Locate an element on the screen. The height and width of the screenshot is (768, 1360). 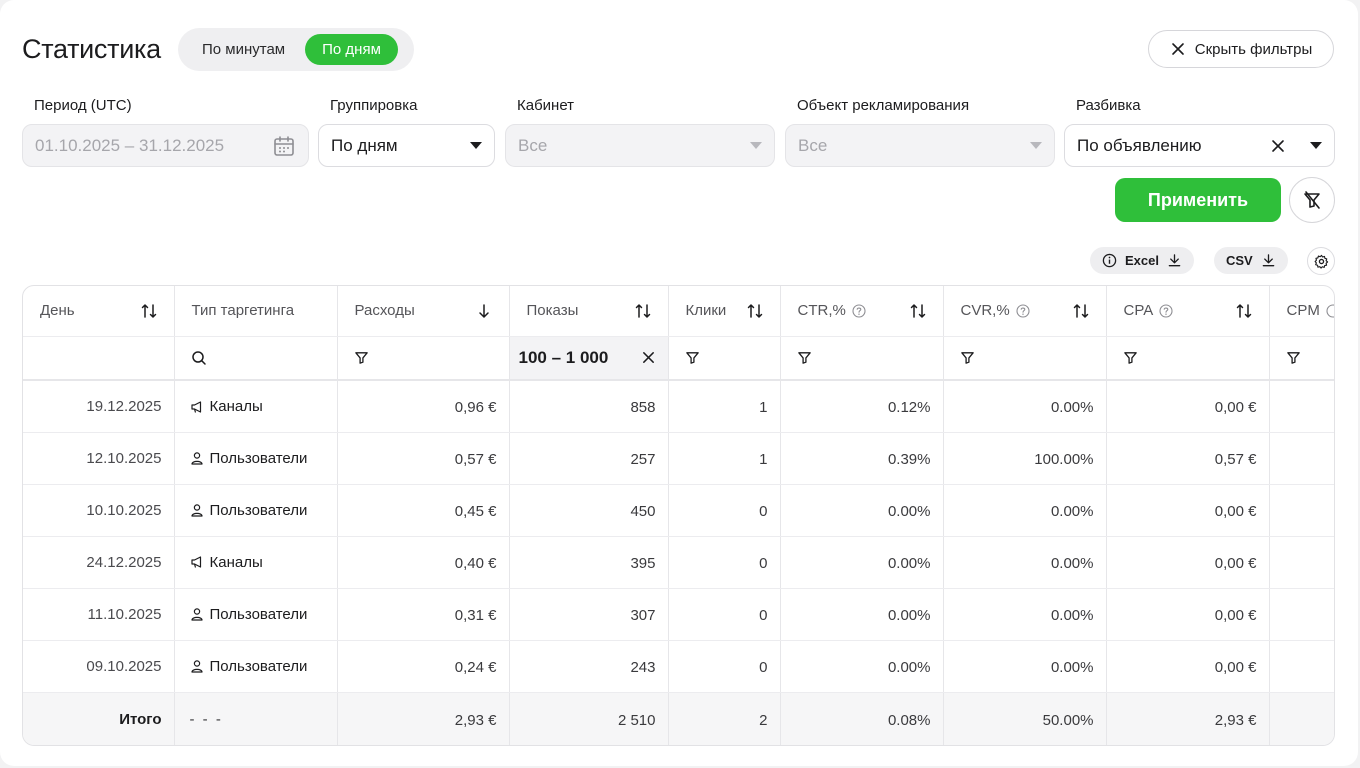
cell-targeting: Каналы is located at coordinates (256, 562).